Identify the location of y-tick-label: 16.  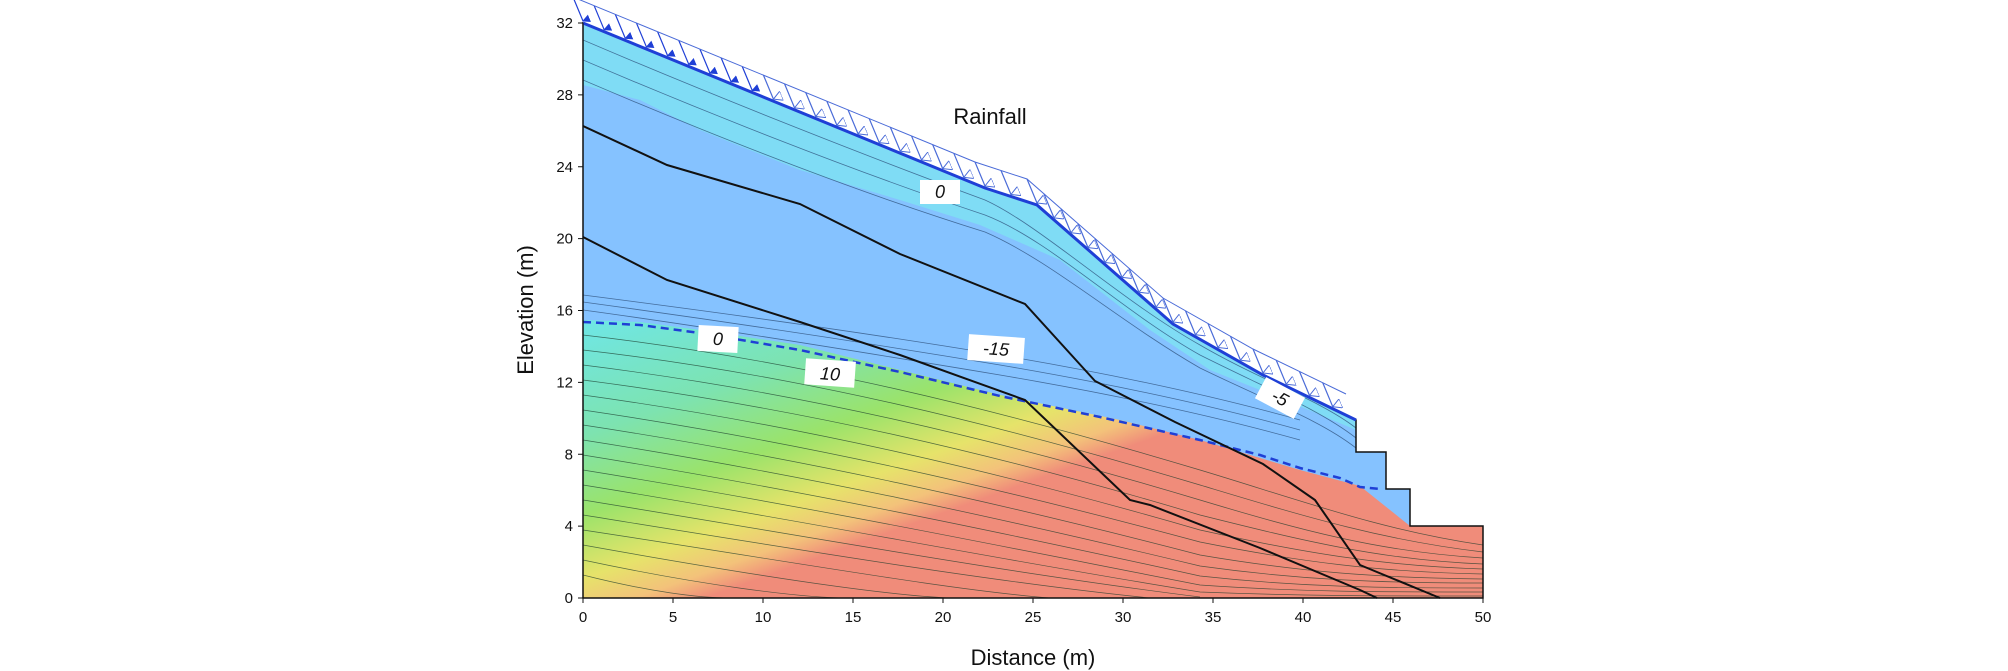
(564, 311).